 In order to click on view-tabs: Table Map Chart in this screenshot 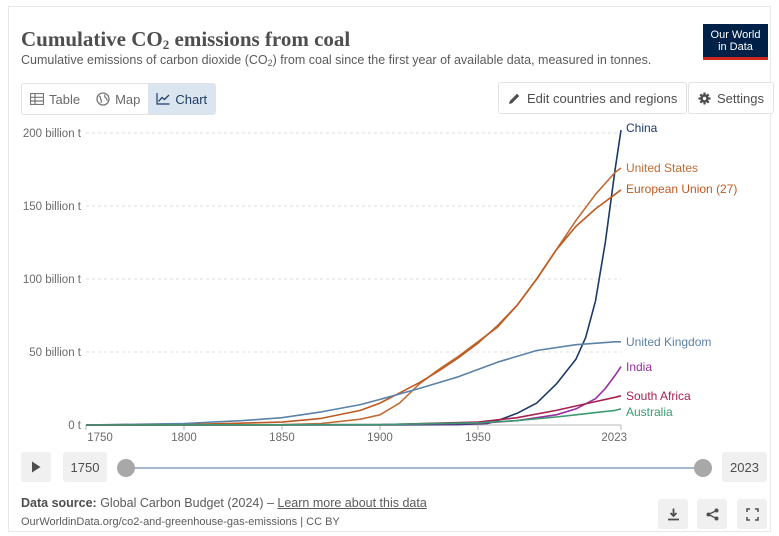, I will do `click(119, 99)`.